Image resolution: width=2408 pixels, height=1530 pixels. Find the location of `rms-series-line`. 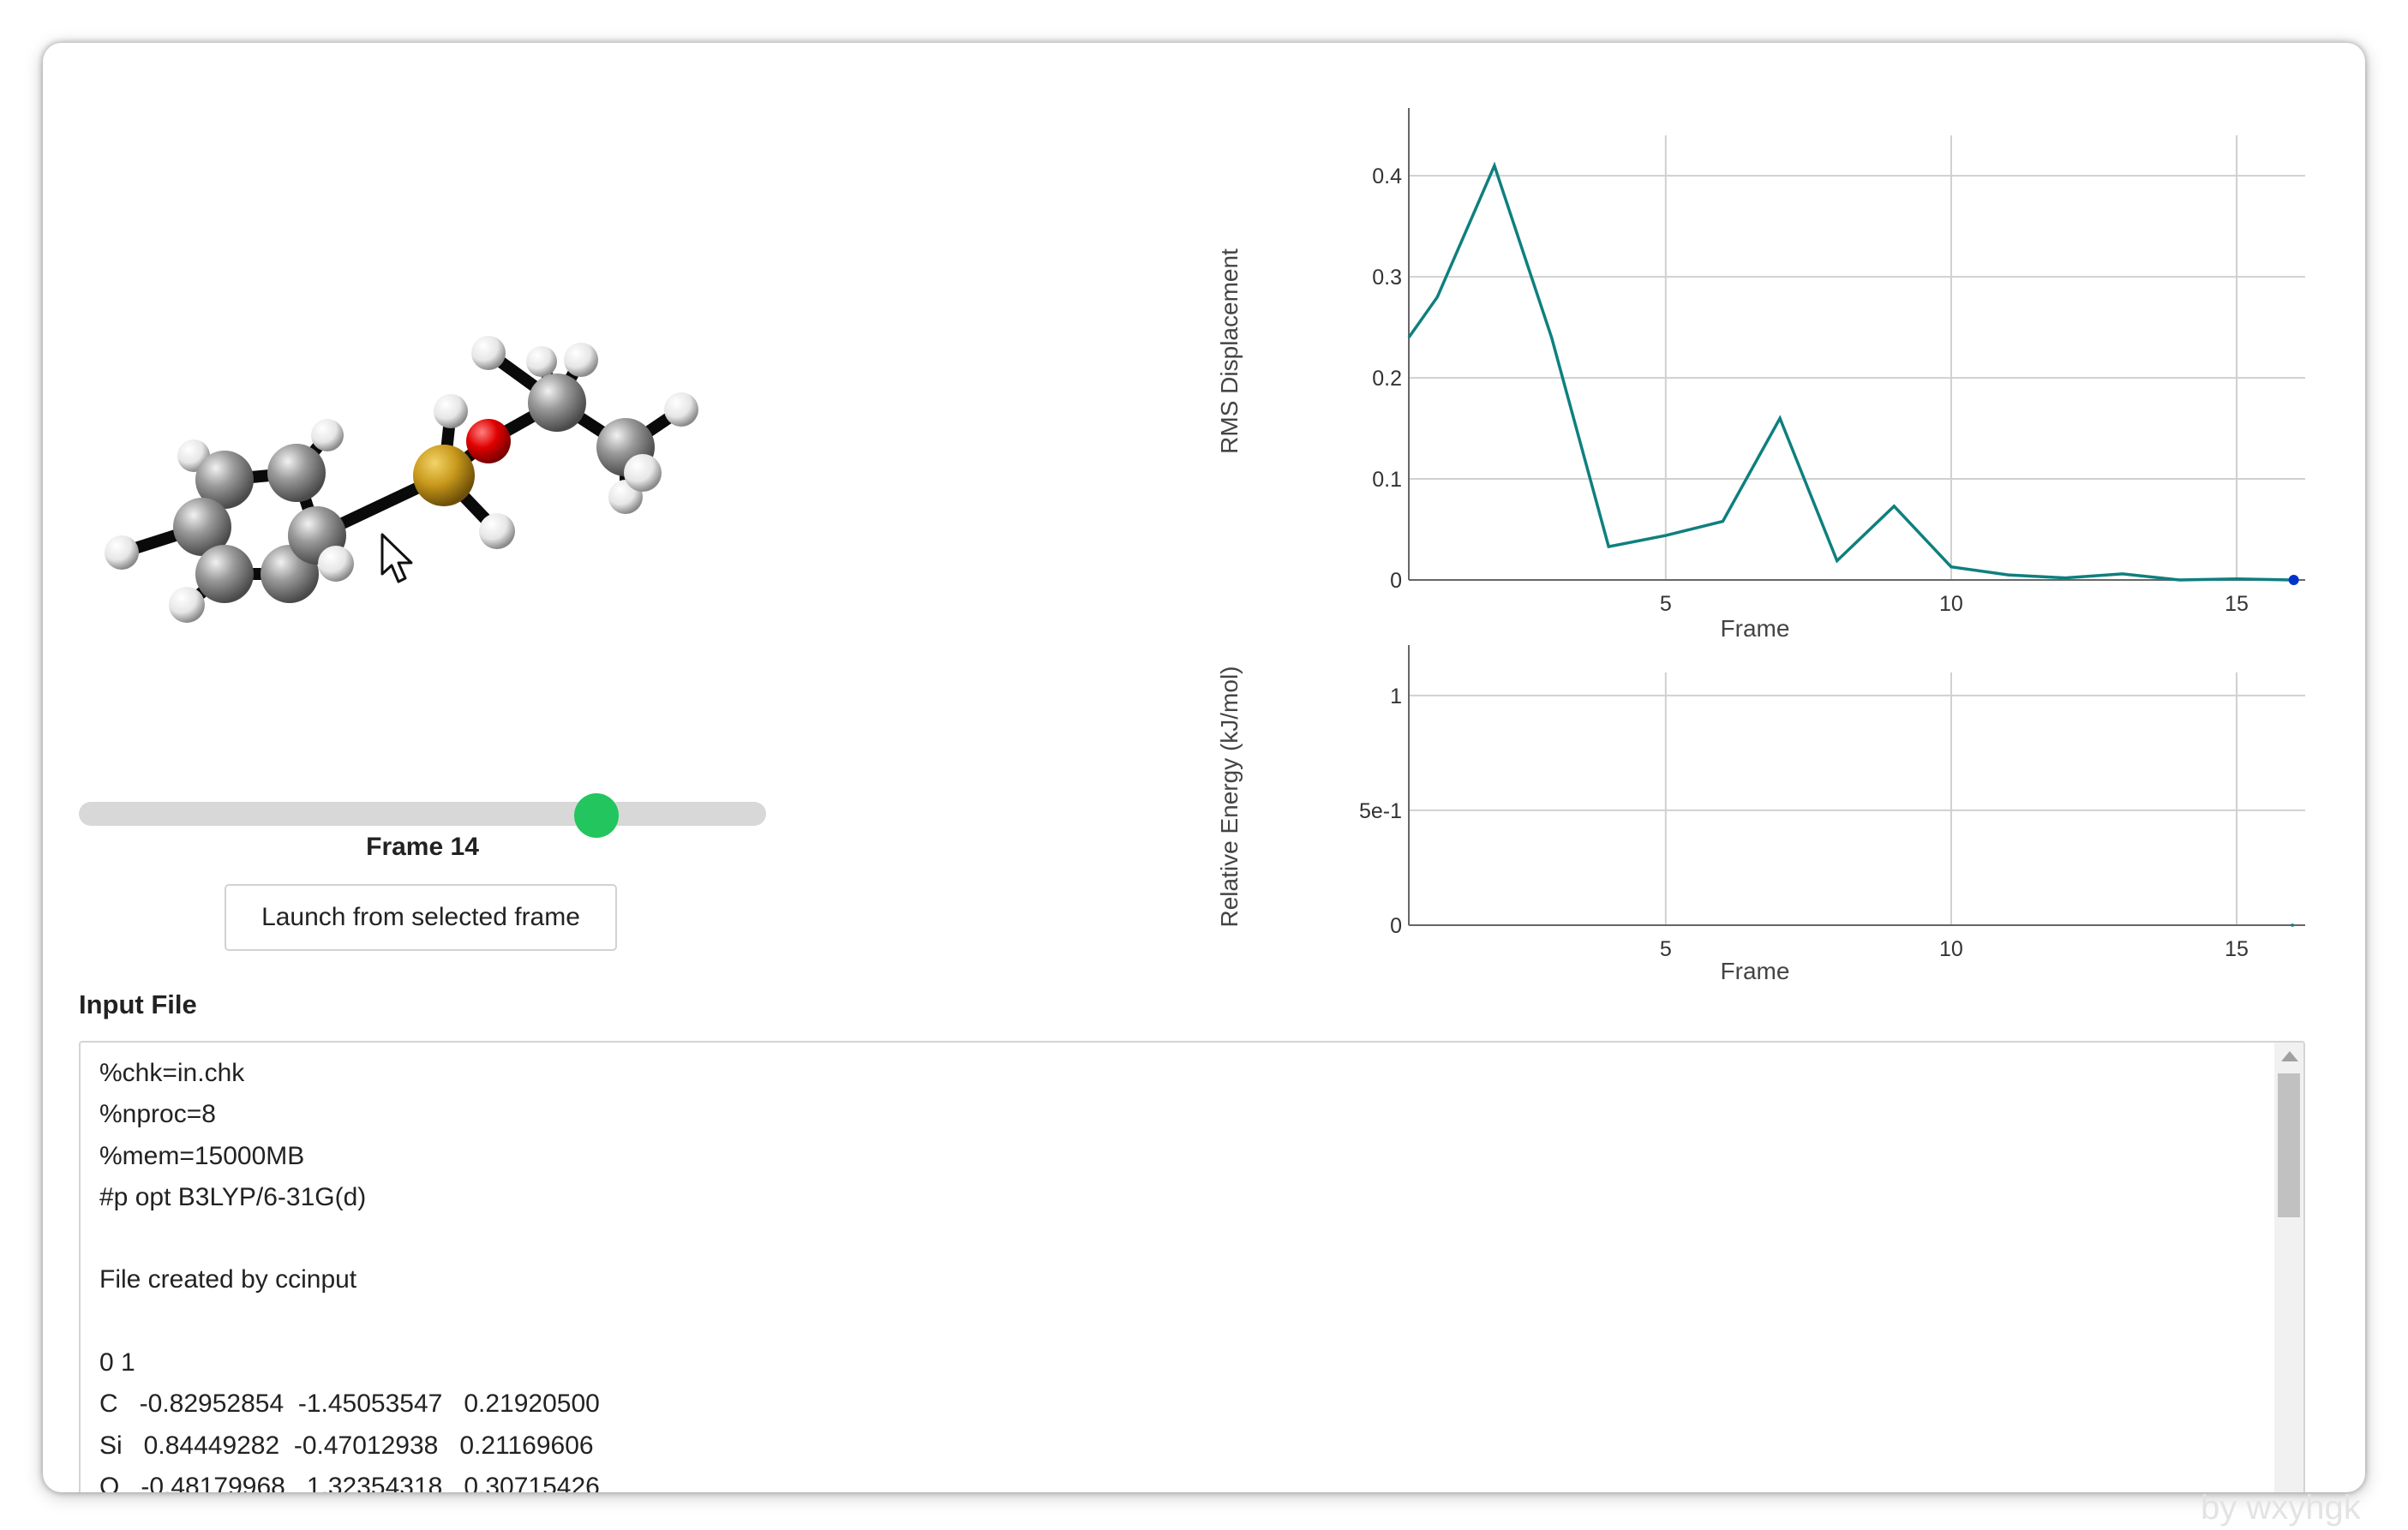

rms-series-line is located at coordinates (1850, 371).